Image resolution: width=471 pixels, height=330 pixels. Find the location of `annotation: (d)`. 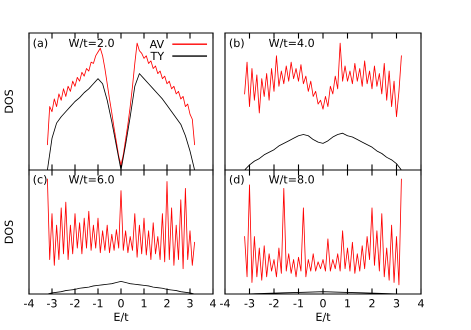

annotation: (d) is located at coordinates (237, 179).